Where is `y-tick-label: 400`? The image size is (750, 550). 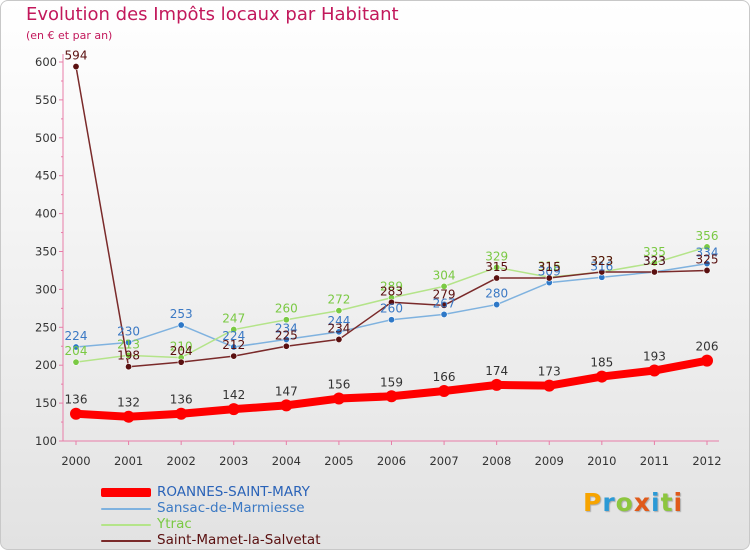 y-tick-label: 400 is located at coordinates (46, 214).